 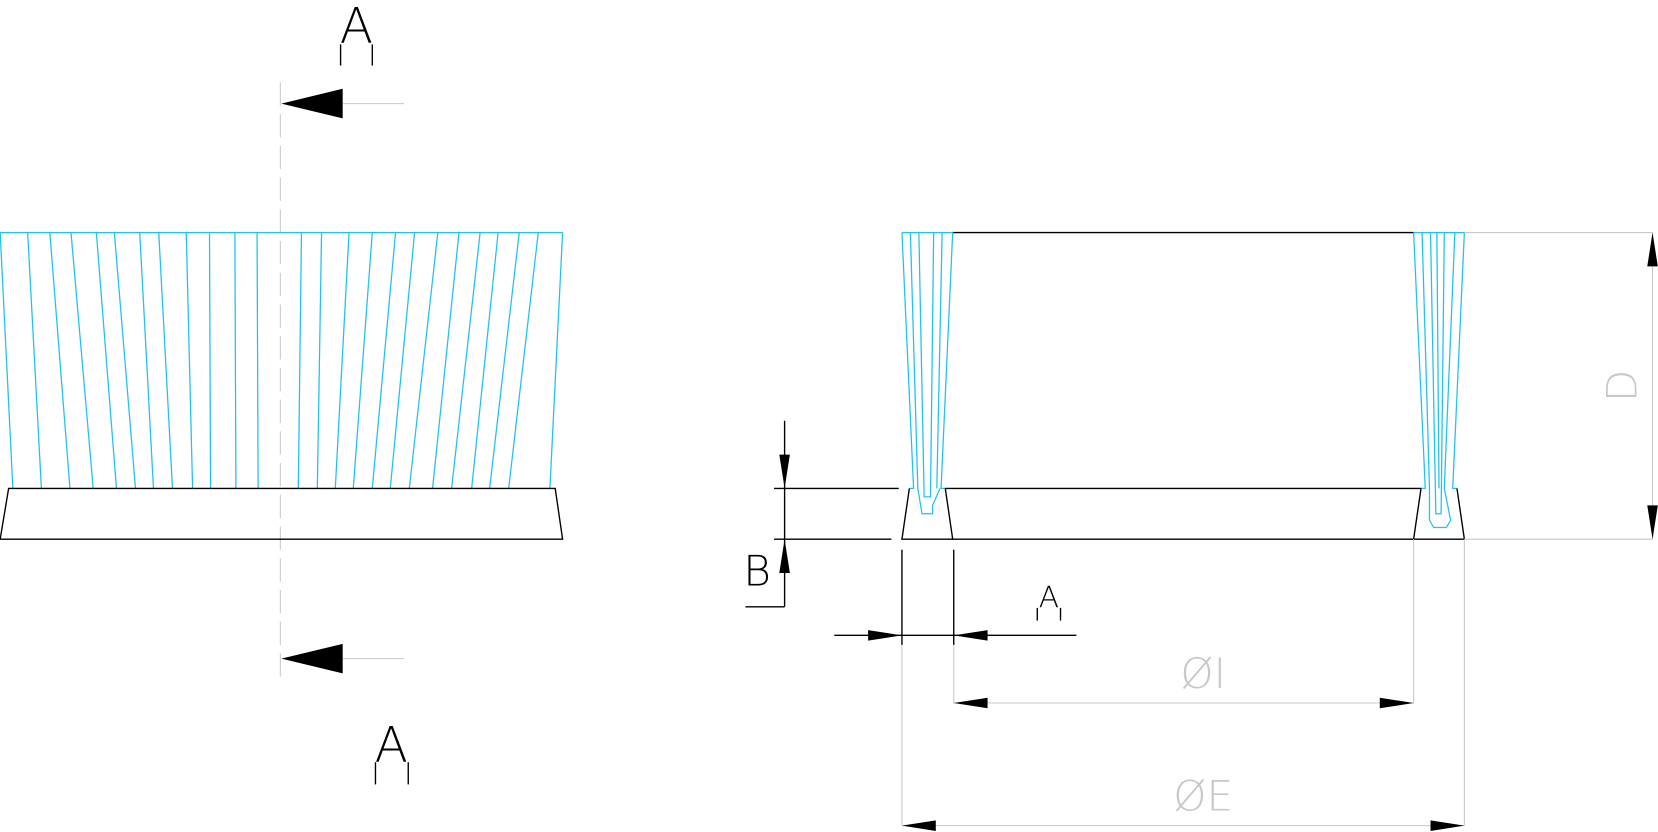 What do you see at coordinates (282, 513) in the screenshot?
I see `brush-base` at bounding box center [282, 513].